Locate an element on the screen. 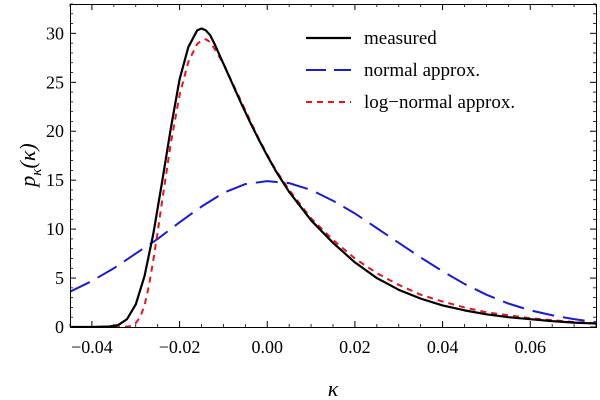 The width and height of the screenshot is (600, 400). x-tick-label: −0.02 is located at coordinates (180, 347).